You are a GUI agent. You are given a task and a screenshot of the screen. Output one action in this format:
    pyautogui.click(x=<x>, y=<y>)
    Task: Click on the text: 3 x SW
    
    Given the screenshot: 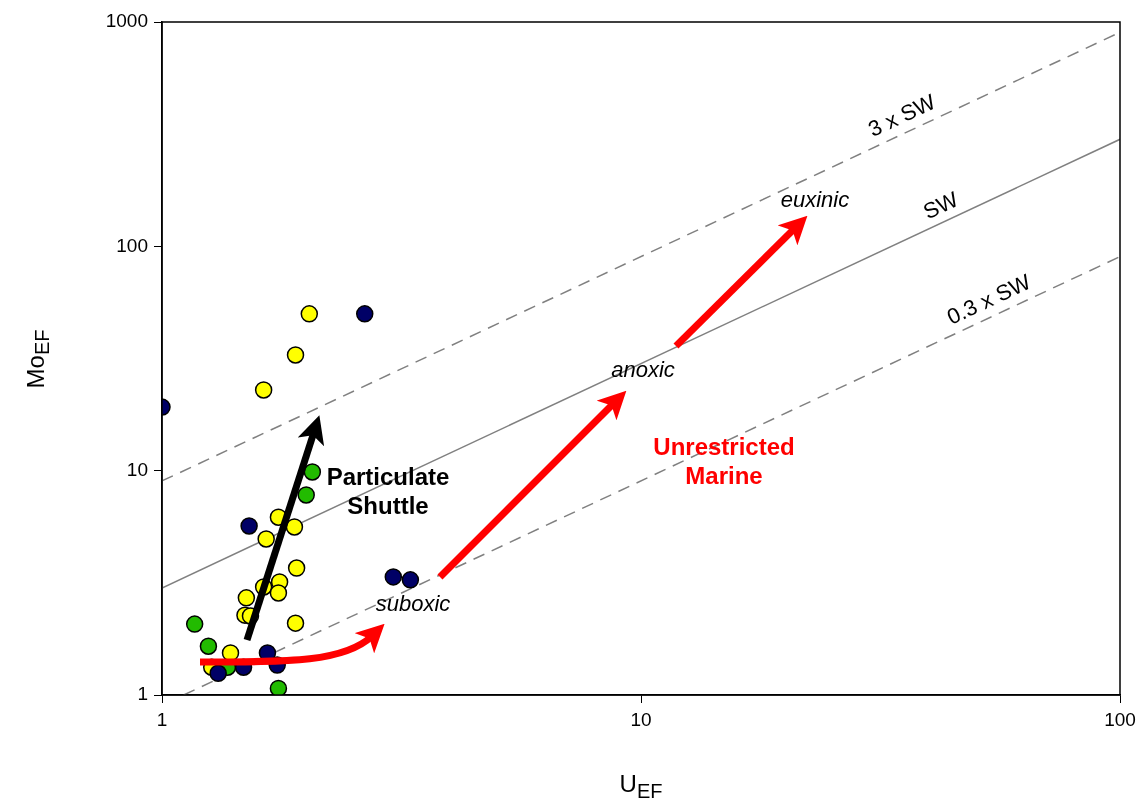 What is the action you would take?
    pyautogui.click(x=902, y=116)
    